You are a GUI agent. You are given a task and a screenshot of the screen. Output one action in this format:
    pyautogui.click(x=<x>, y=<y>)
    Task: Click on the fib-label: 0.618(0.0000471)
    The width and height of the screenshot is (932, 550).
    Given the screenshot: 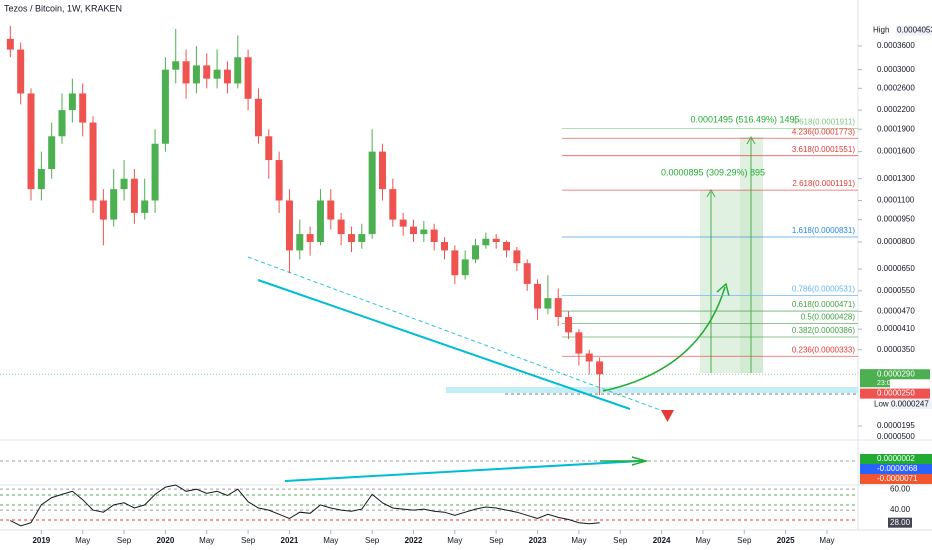 What is the action you would take?
    pyautogui.click(x=824, y=304)
    